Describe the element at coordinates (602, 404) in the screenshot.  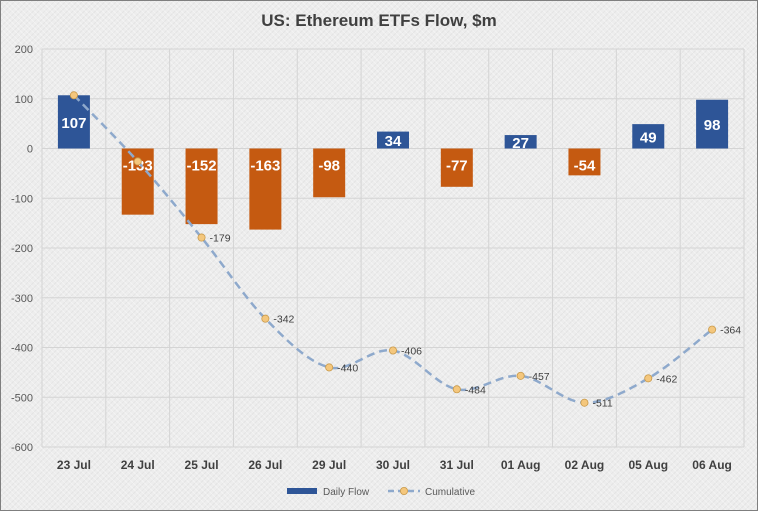
I see `cumulative-data-label: -511` at that location.